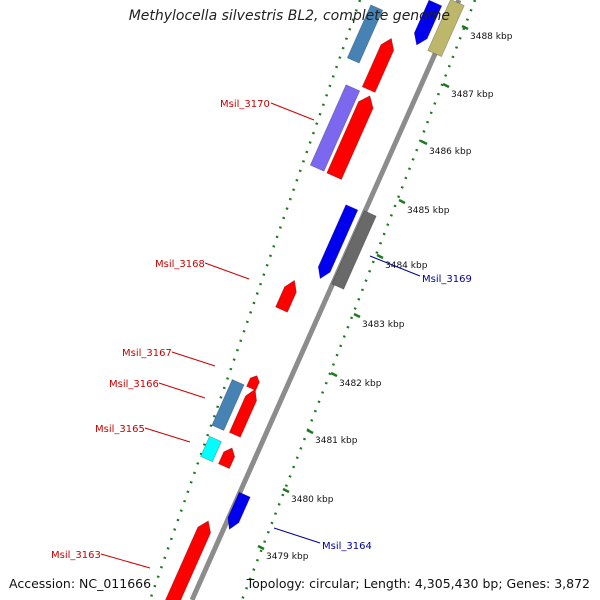 The width and height of the screenshot is (600, 600). What do you see at coordinates (120, 429) in the screenshot?
I see `gene-label-msil_3165: Msil_3165` at bounding box center [120, 429].